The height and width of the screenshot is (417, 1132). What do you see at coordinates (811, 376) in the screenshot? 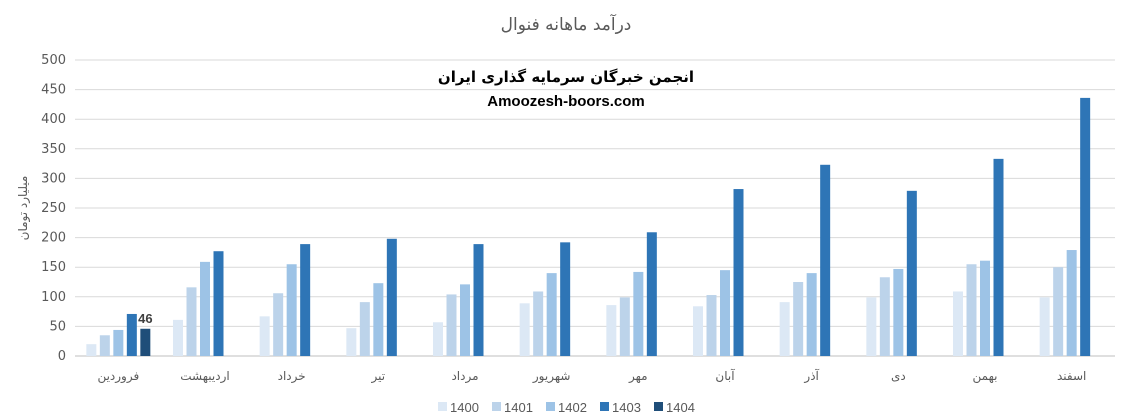
I see `x-category-label: آذر` at bounding box center [811, 376].